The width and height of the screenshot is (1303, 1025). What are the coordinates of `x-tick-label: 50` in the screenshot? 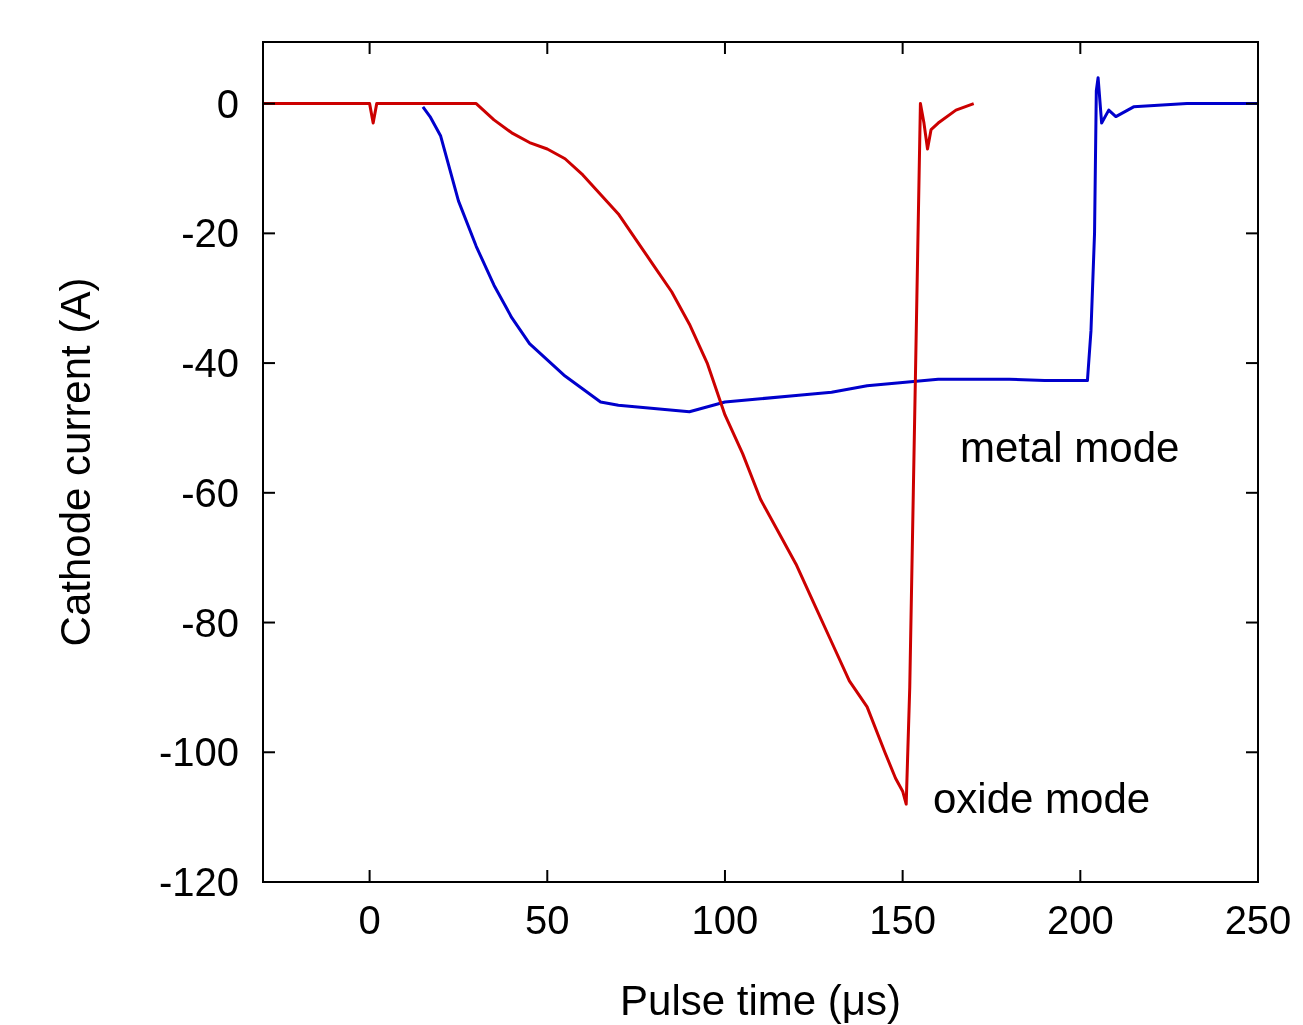 It's located at (547, 920).